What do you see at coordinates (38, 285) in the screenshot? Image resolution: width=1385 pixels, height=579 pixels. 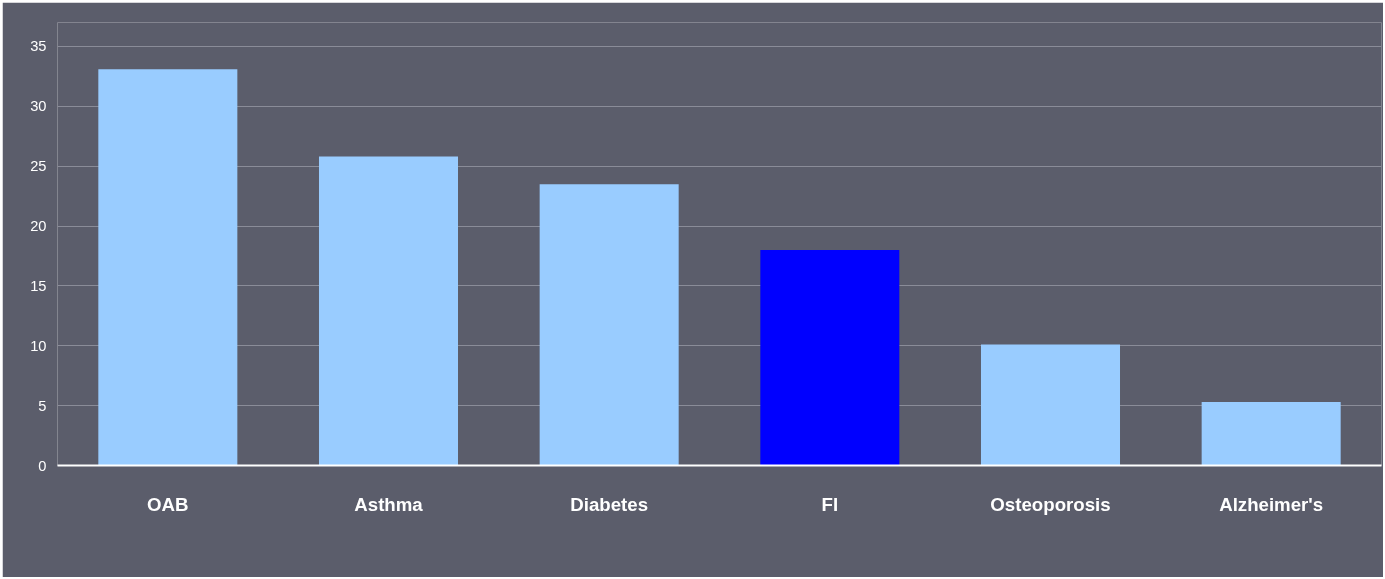 I see `y-tick-label: 15` at bounding box center [38, 285].